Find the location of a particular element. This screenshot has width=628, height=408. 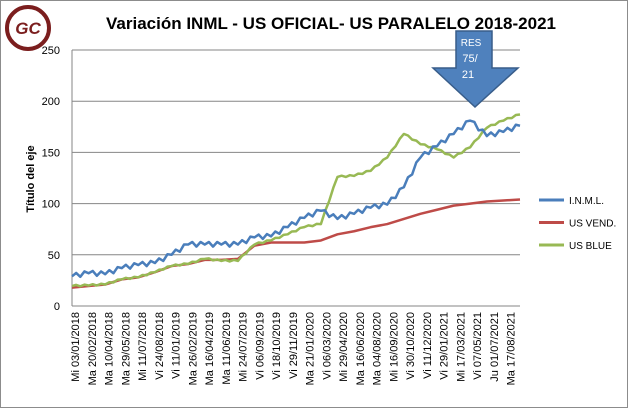

x-tick-label: Ju 01/07/2021 is located at coordinates (495, 347).